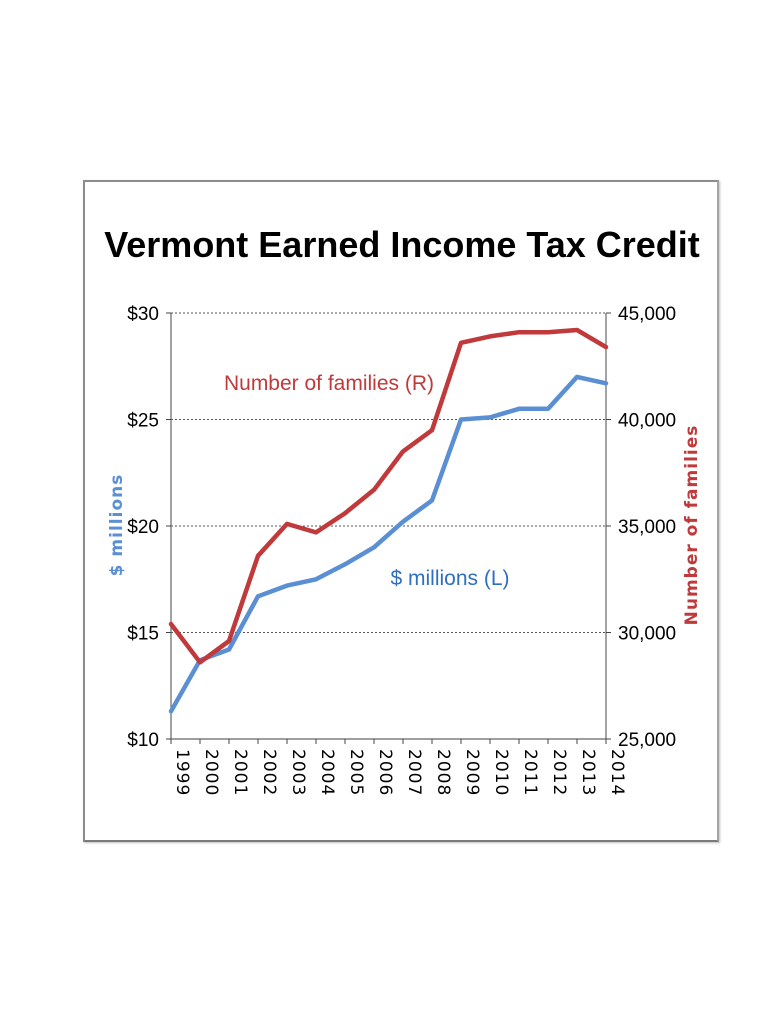 The image size is (768, 1024). What do you see at coordinates (692, 525) in the screenshot?
I see `right-axis-label: Number of families` at bounding box center [692, 525].